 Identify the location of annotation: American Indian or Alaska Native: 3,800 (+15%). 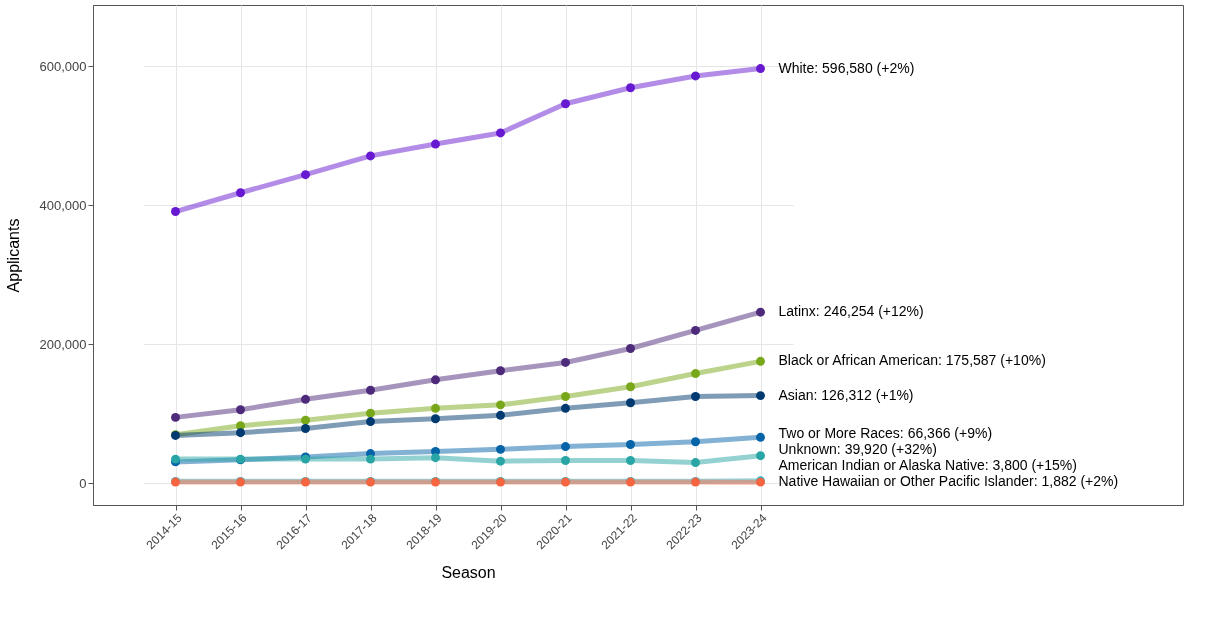
(927, 465).